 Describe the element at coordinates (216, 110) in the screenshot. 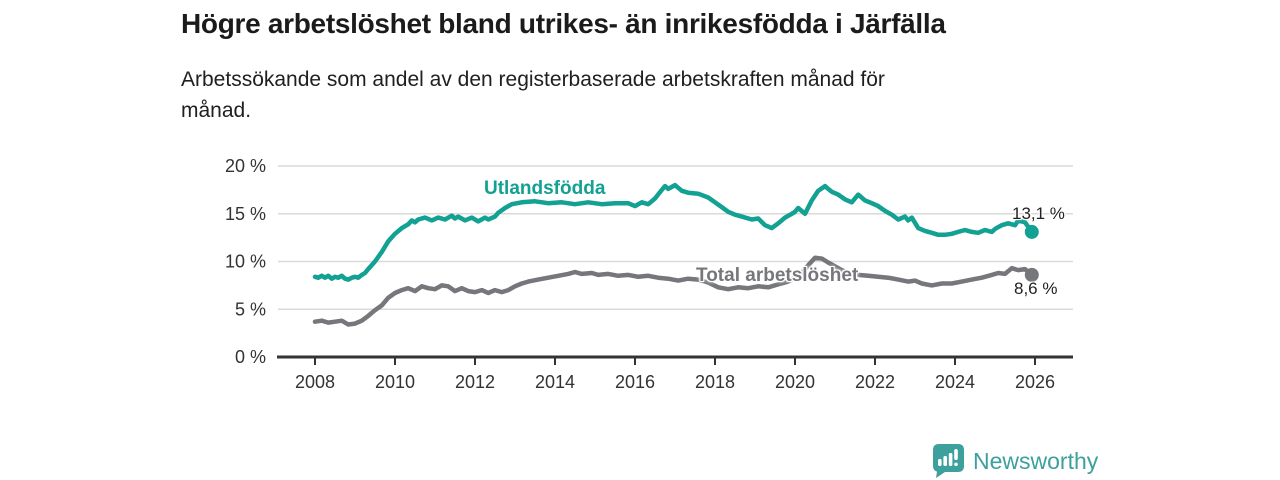

I see `subtitle-line-2: månad.` at that location.